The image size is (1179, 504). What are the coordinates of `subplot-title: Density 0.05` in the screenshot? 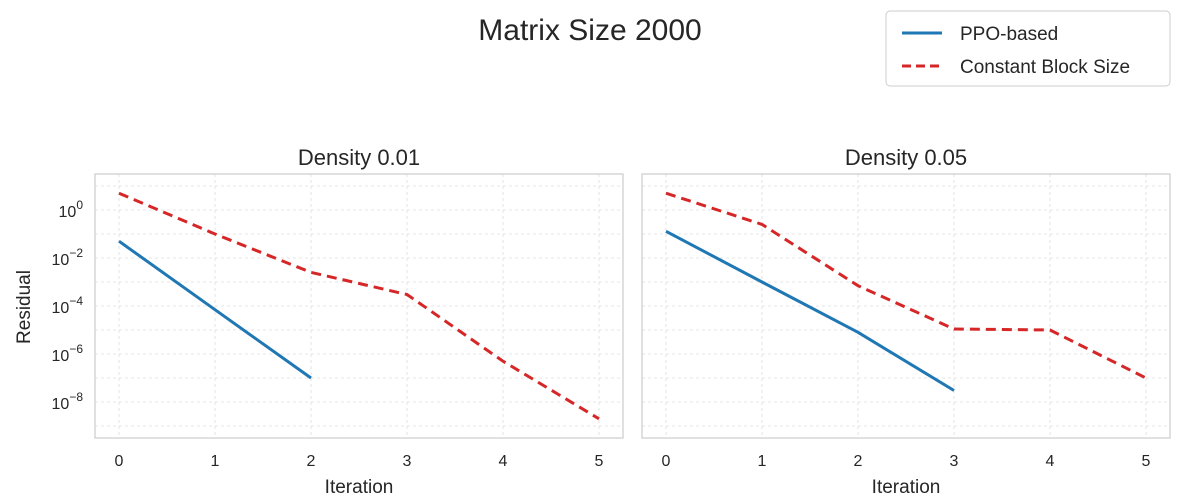 It's located at (906, 157).